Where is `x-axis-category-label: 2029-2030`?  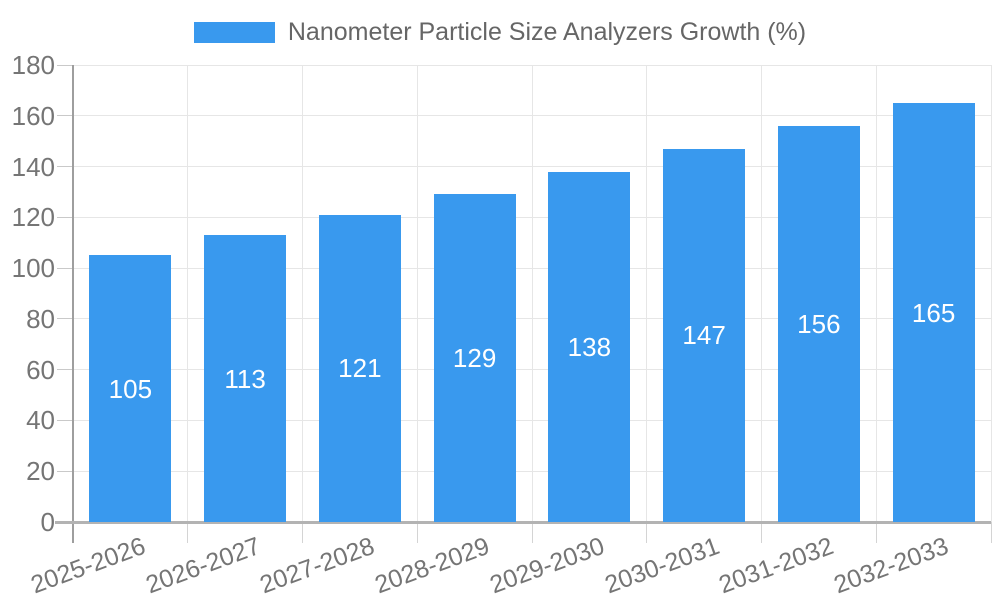 x-axis-category-label: 2029-2030 is located at coordinates (547, 566).